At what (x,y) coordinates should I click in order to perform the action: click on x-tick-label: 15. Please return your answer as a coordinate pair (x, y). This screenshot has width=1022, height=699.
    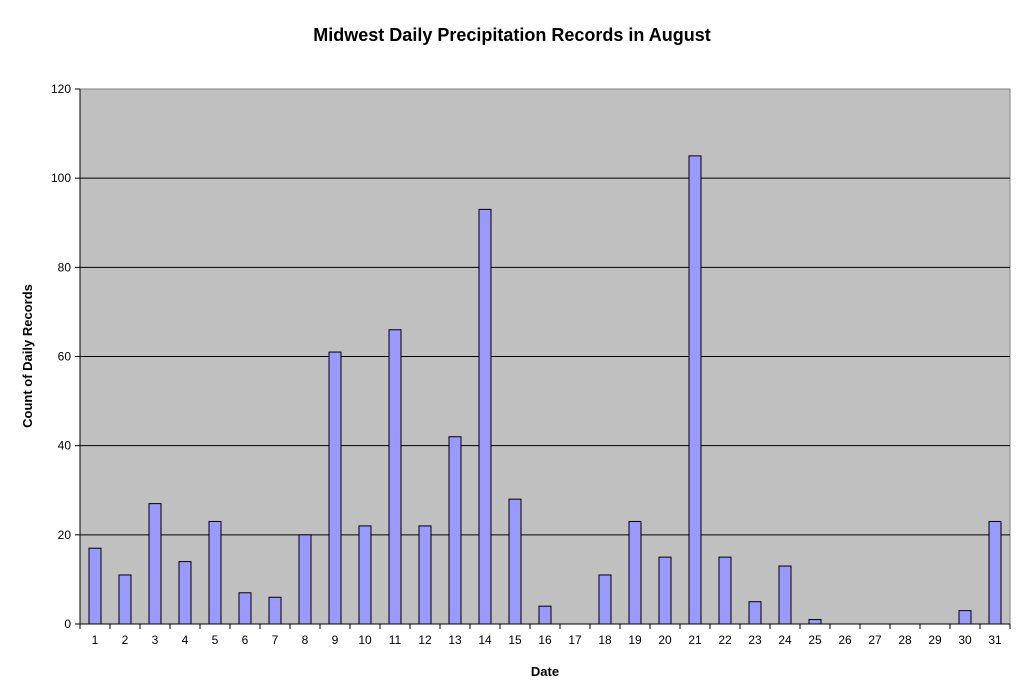
    Looking at the image, I should click on (515, 640).